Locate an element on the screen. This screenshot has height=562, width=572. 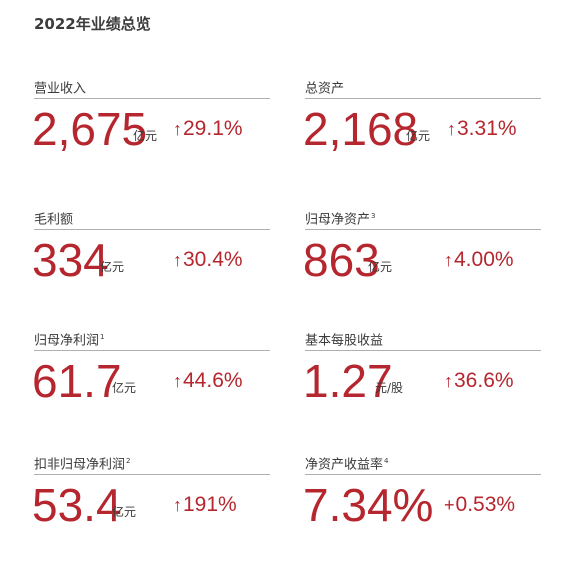
metric-change: ↑36.6% is located at coordinates (479, 381).